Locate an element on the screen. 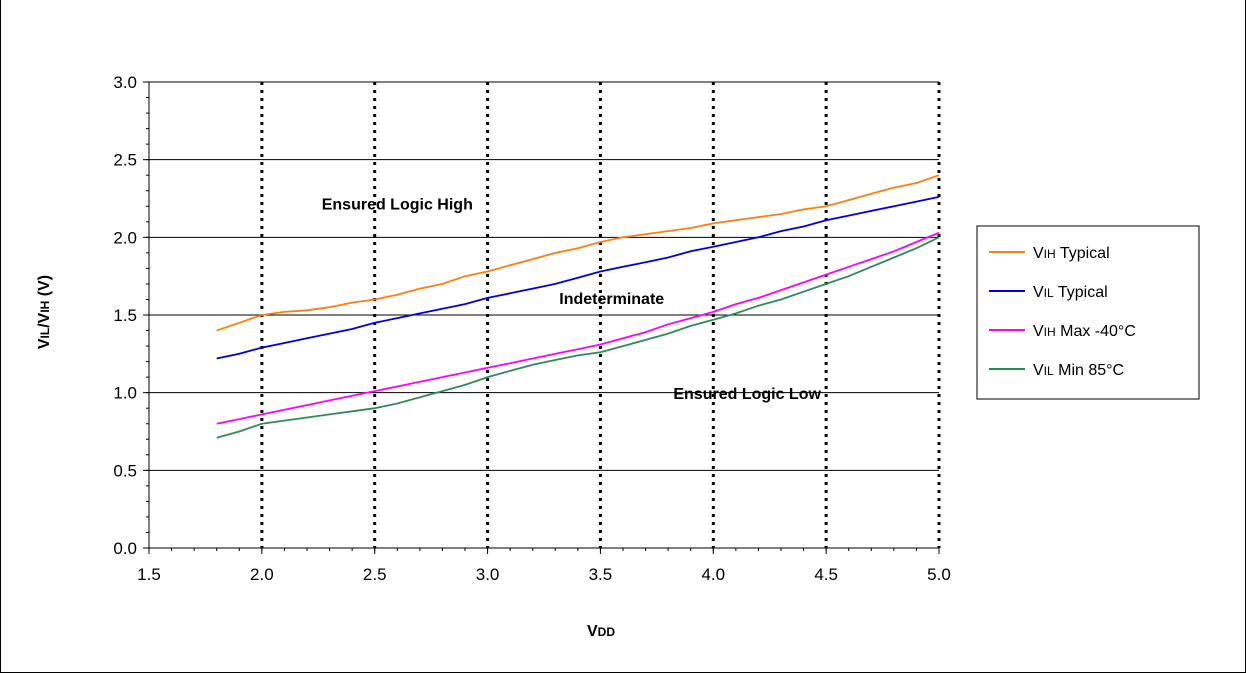  y-tick-label: 2.5 is located at coordinates (125, 160).